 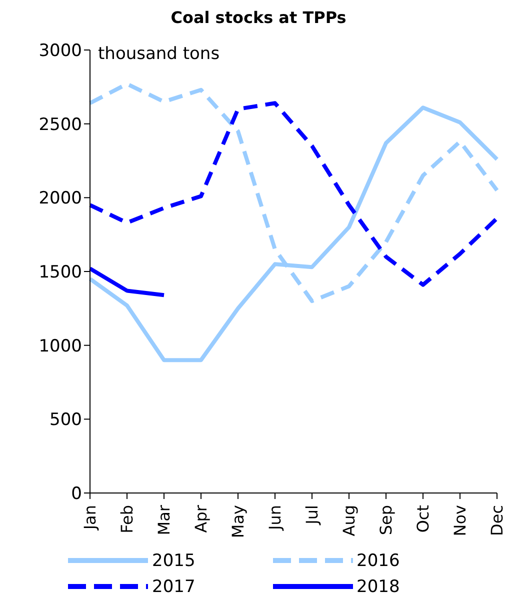 I want to click on legend-label: 2017, so click(x=174, y=587).